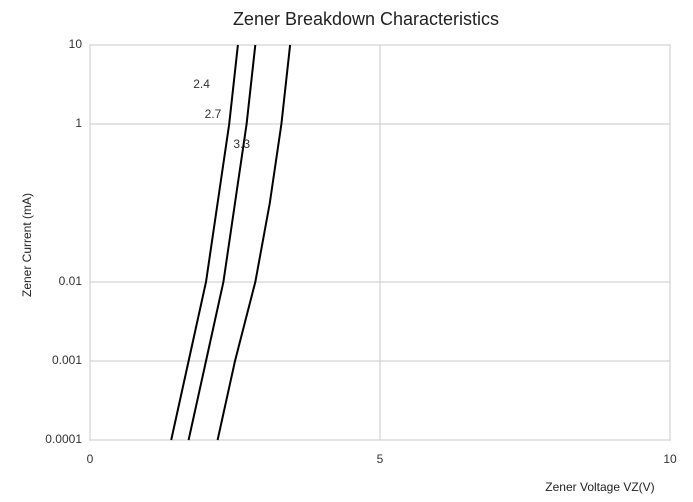  Describe the element at coordinates (27, 245) in the screenshot. I see `y-axis-label: Zener Current (mA)` at that location.